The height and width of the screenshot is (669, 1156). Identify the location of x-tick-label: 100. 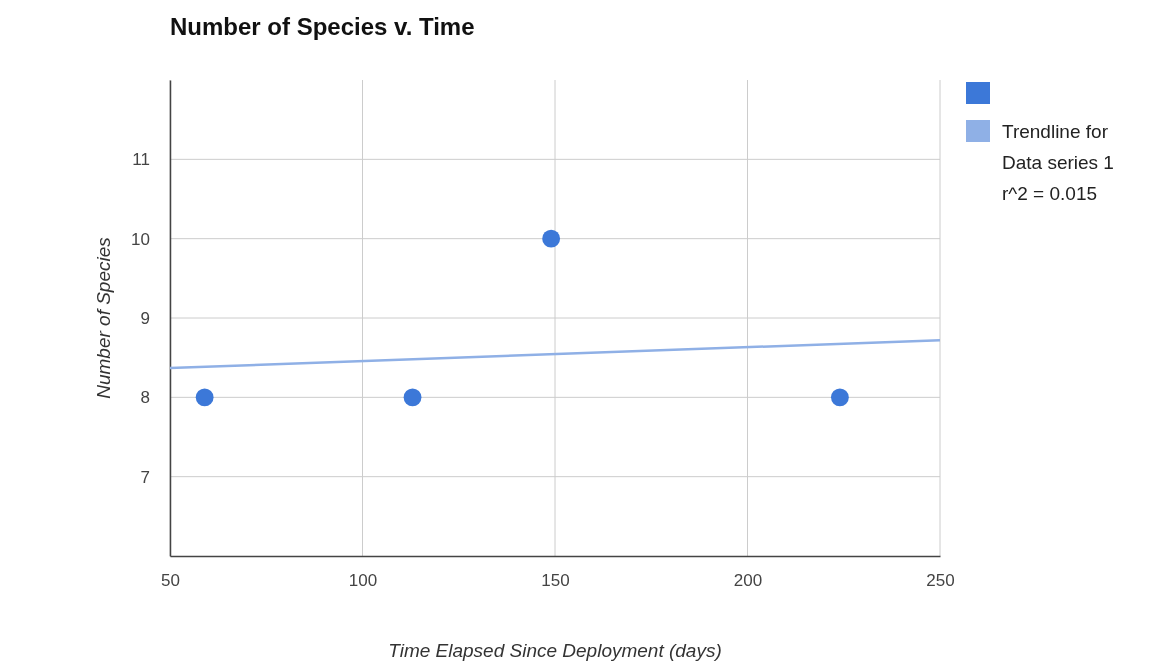
(363, 581).